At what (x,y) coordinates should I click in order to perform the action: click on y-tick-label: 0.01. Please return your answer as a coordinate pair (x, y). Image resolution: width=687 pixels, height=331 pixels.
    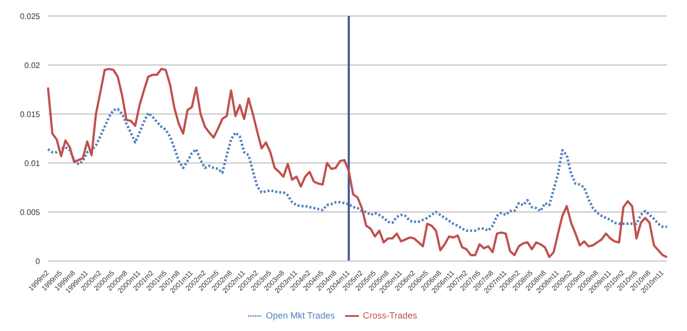
    Looking at the image, I should click on (32, 163).